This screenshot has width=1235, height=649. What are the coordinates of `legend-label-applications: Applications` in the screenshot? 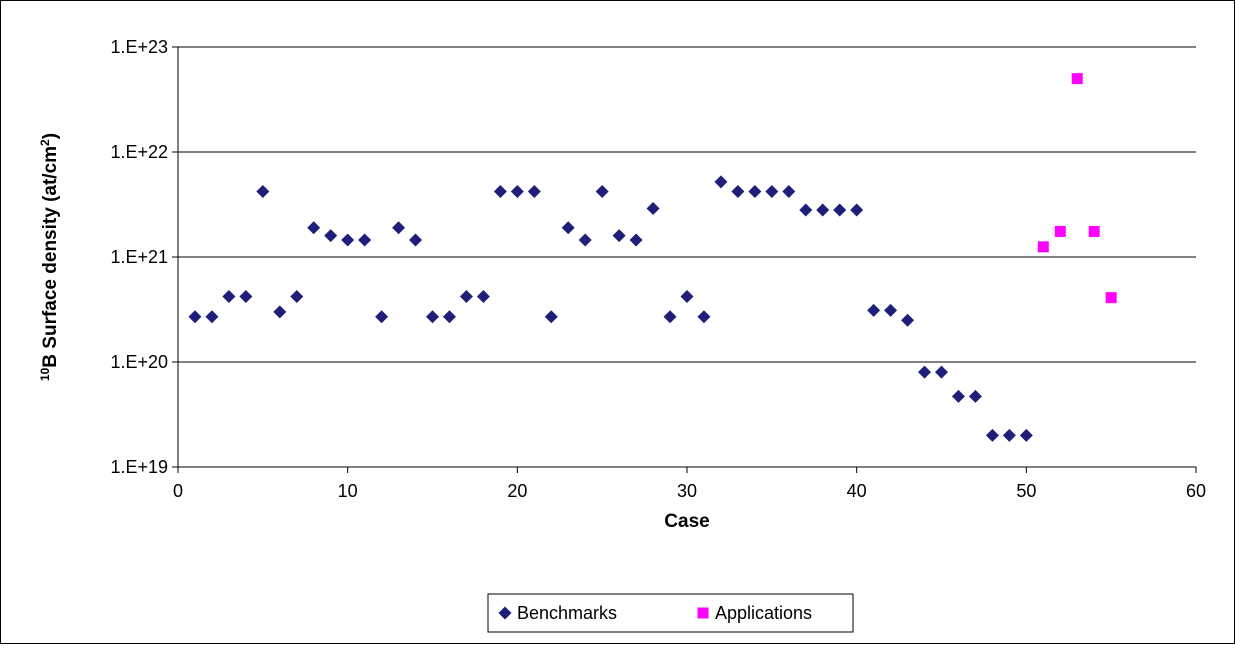 It's located at (763, 613).